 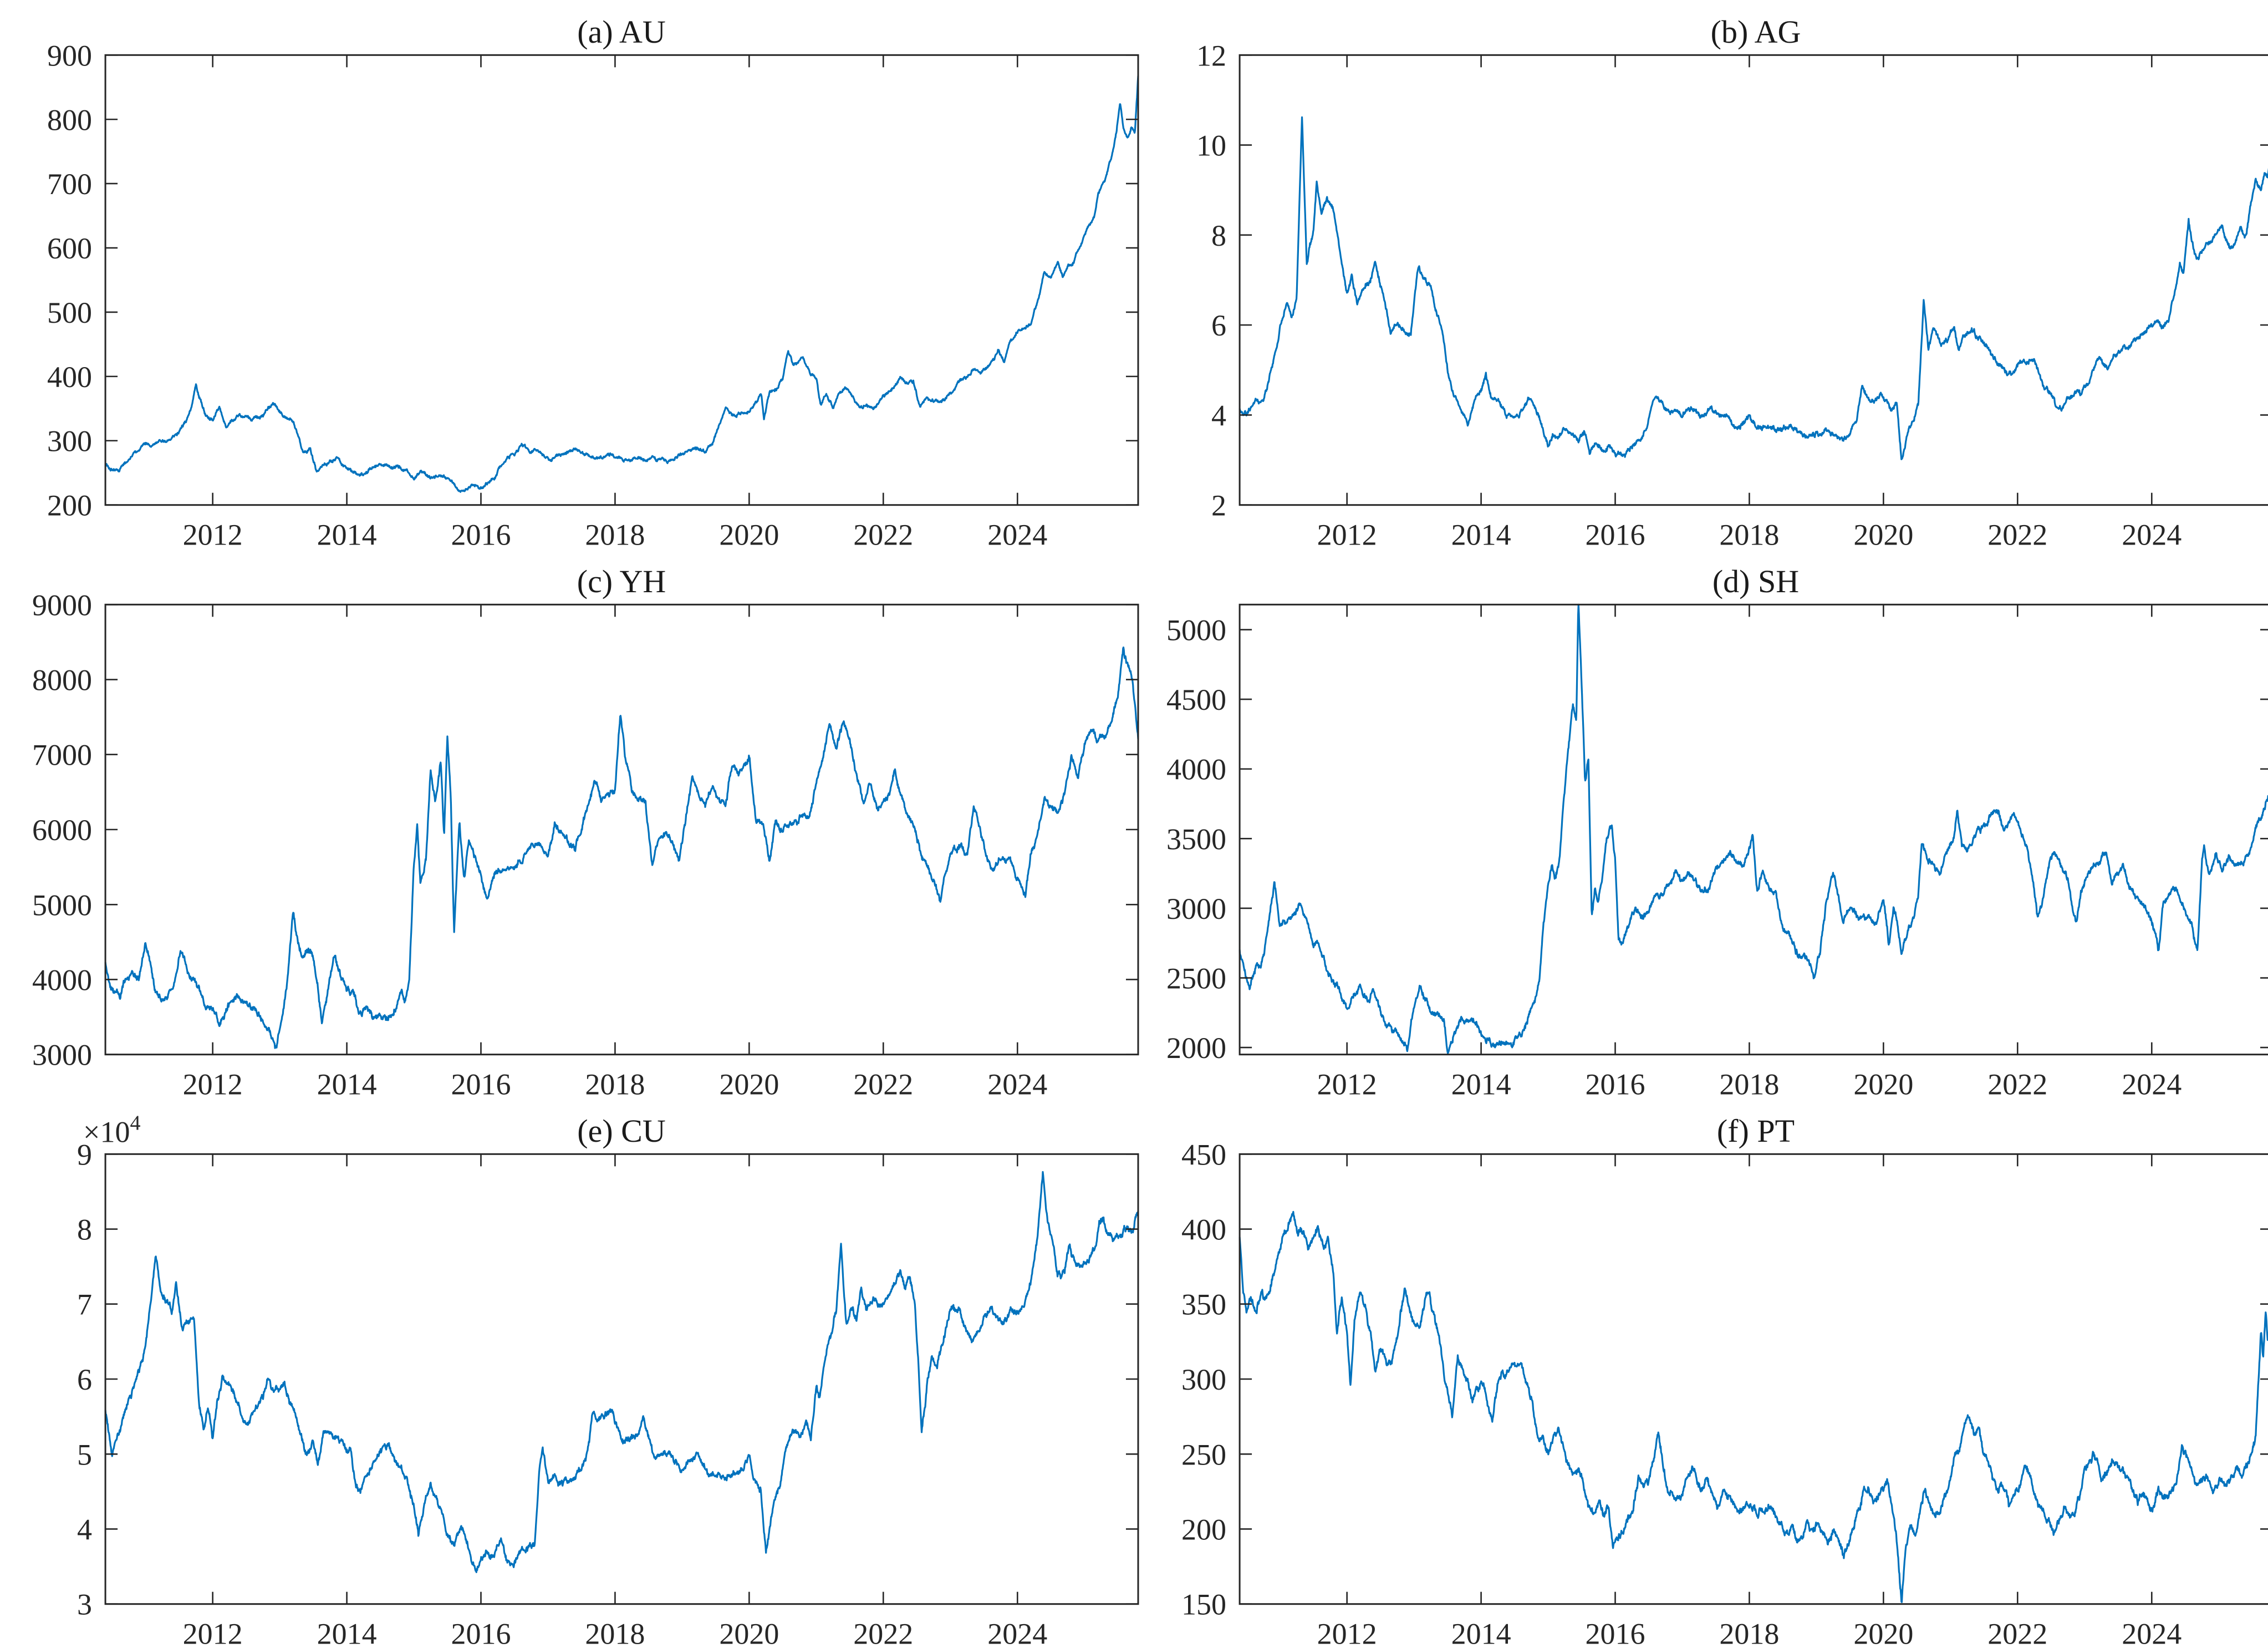 What do you see at coordinates (1754, 288) in the screenshot?
I see `series-line-AG` at bounding box center [1754, 288].